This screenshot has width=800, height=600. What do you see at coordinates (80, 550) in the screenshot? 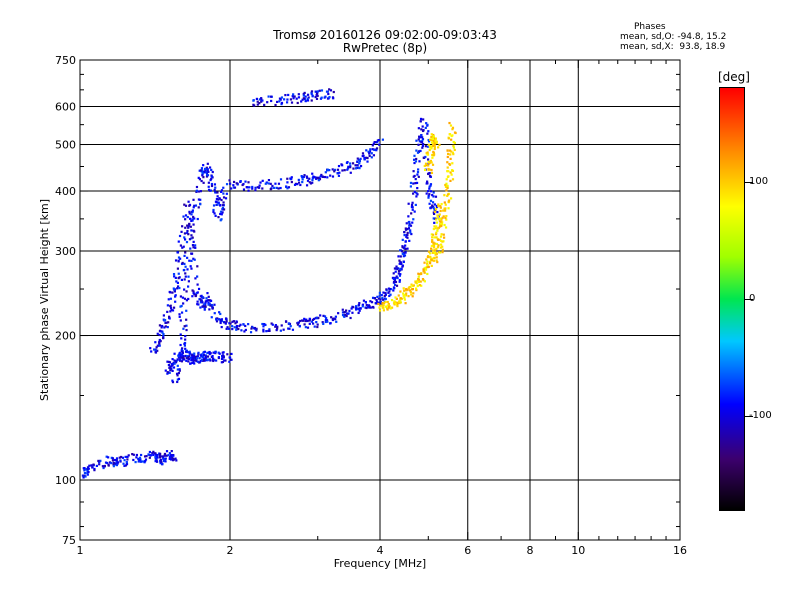
I see `x-tick-label: 1` at bounding box center [80, 550].